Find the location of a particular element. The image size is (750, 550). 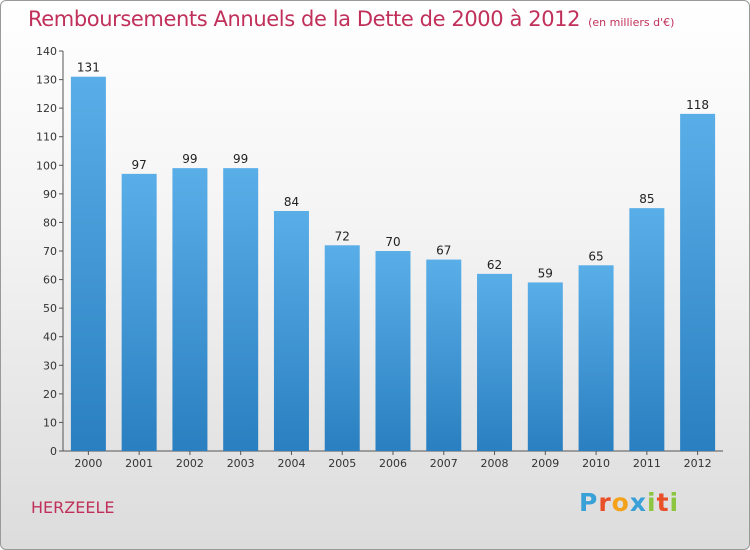

bar-2004 is located at coordinates (291, 331).